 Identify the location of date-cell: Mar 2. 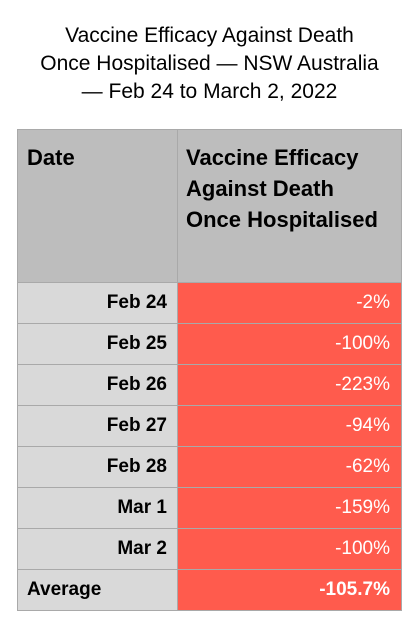
(97, 549).